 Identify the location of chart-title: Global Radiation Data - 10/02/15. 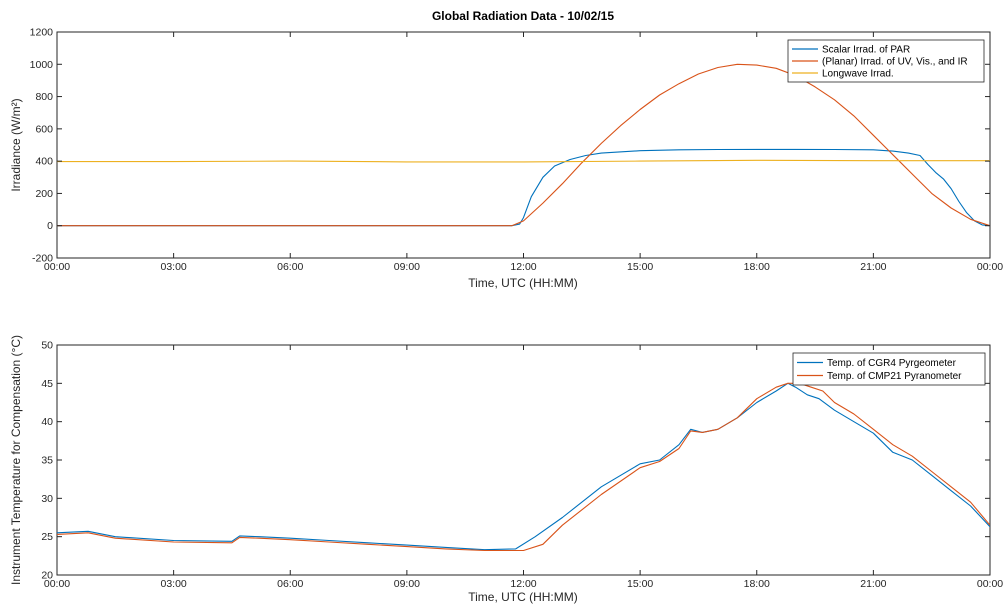
(523, 16).